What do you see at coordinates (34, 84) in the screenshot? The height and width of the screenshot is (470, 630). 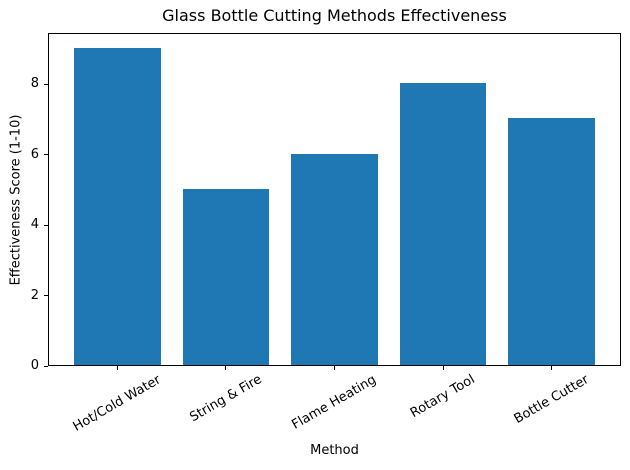 I see `y-tick-label: 8` at bounding box center [34, 84].